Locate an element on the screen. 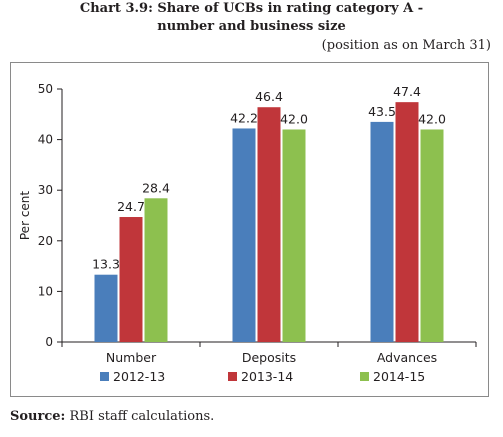  data-label: 47.4 is located at coordinates (407, 91).